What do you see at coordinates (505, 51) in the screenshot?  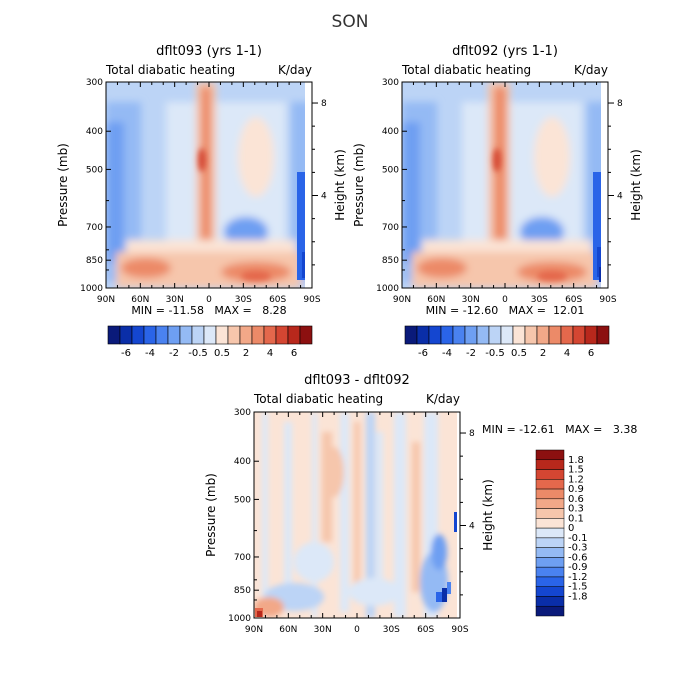 I see `panel-title: dflt092 (yrs 1-1)` at bounding box center [505, 51].